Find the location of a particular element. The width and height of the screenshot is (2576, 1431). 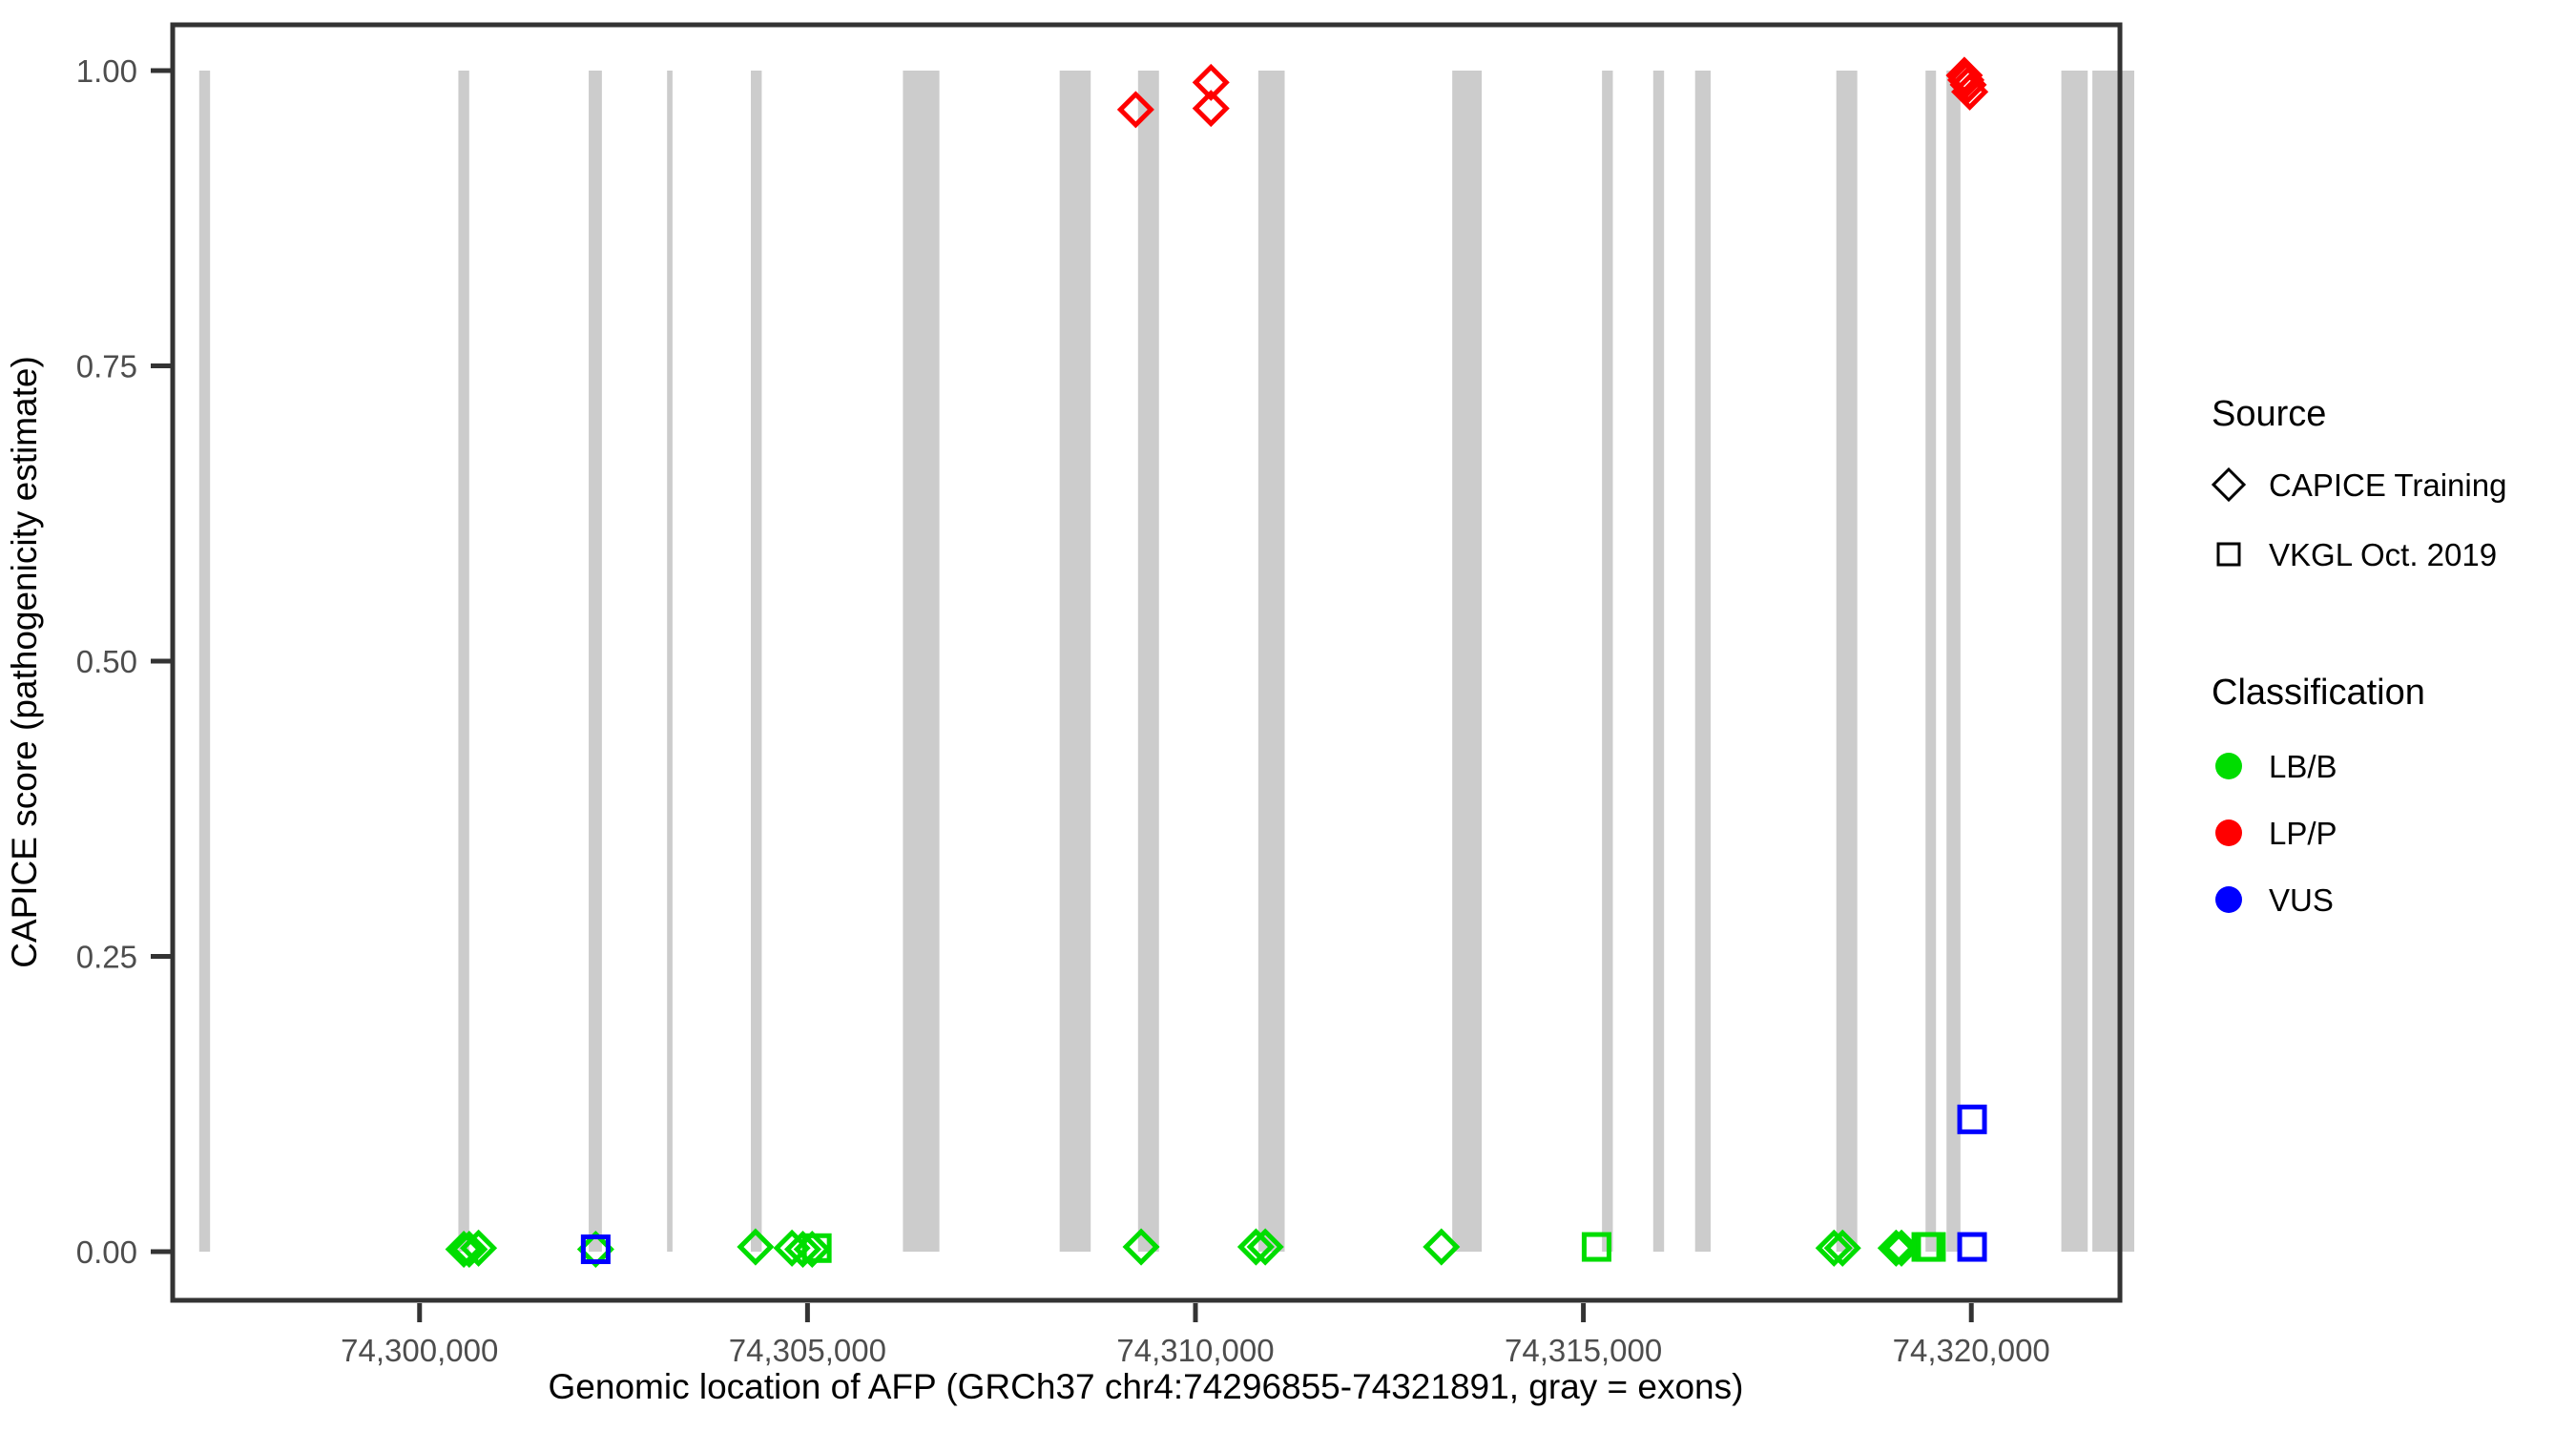

x-tick-label: 74,305,000 is located at coordinates (807, 1351).